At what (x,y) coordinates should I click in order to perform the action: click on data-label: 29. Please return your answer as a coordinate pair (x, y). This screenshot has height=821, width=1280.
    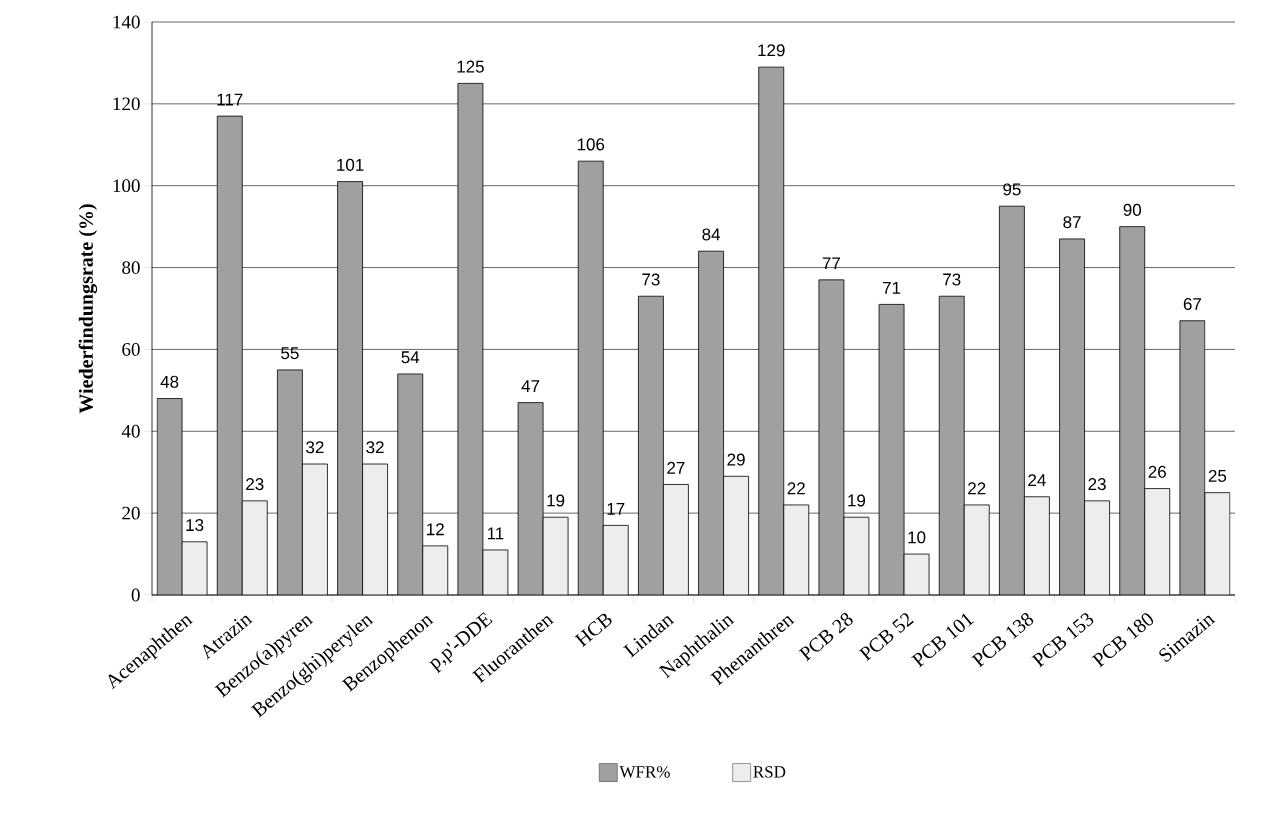
    Looking at the image, I should click on (736, 459).